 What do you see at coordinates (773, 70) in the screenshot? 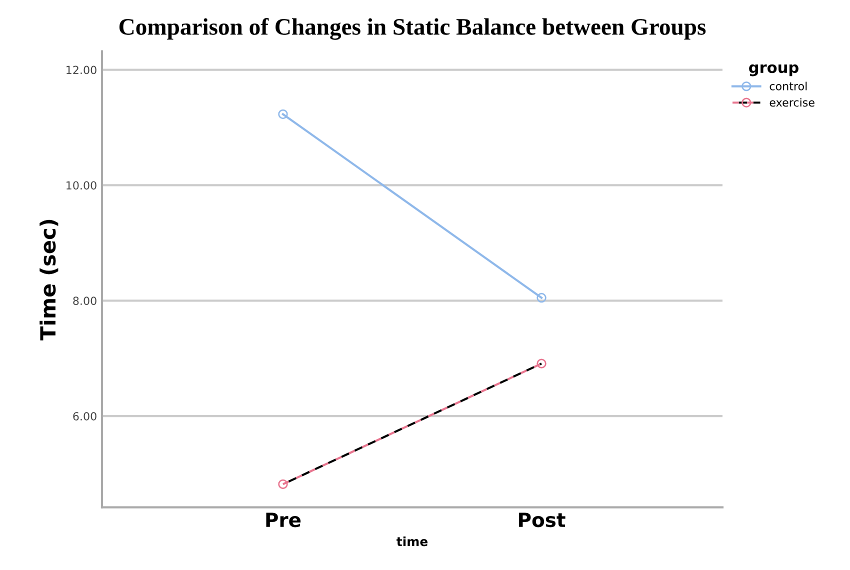
I see `legend-title: group` at bounding box center [773, 70].